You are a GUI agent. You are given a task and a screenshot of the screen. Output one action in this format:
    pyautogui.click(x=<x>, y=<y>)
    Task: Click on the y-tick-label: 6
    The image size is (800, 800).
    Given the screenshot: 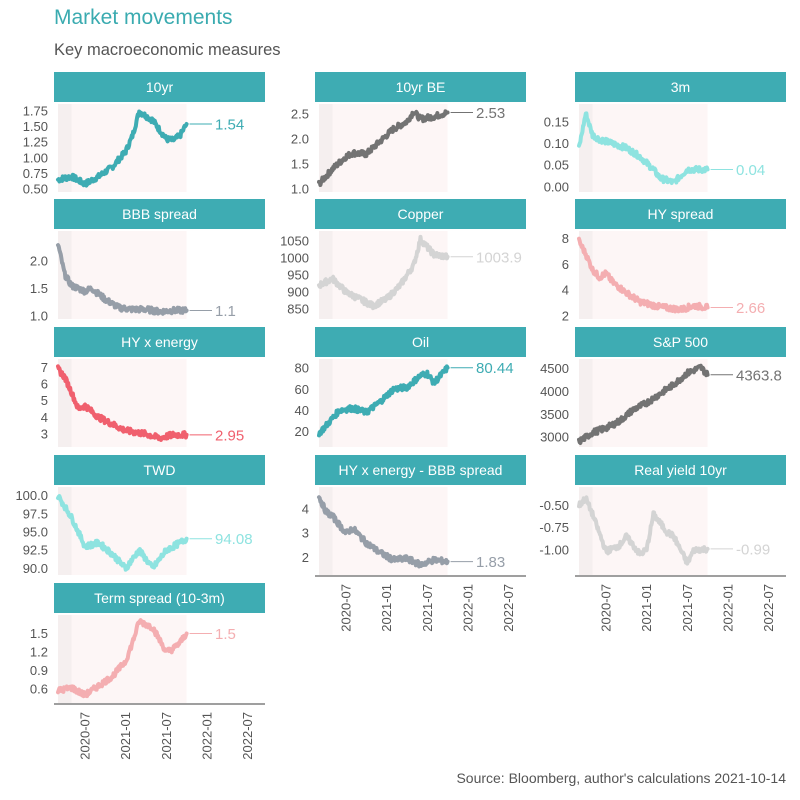 What is the action you would take?
    pyautogui.click(x=44, y=384)
    